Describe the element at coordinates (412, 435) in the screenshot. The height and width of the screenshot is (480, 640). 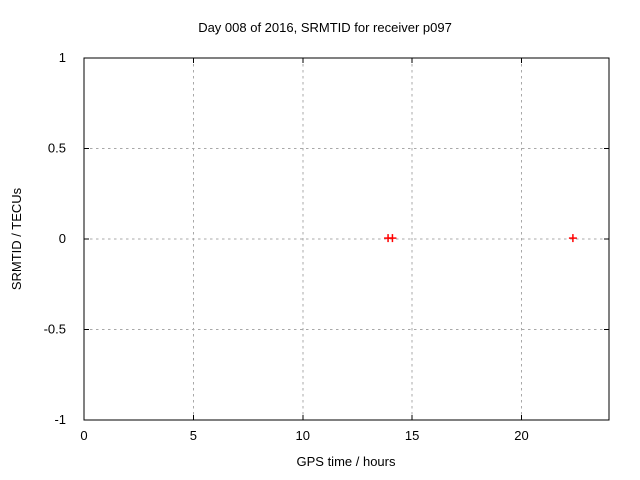
I see `x-tick-label: 15` at that location.